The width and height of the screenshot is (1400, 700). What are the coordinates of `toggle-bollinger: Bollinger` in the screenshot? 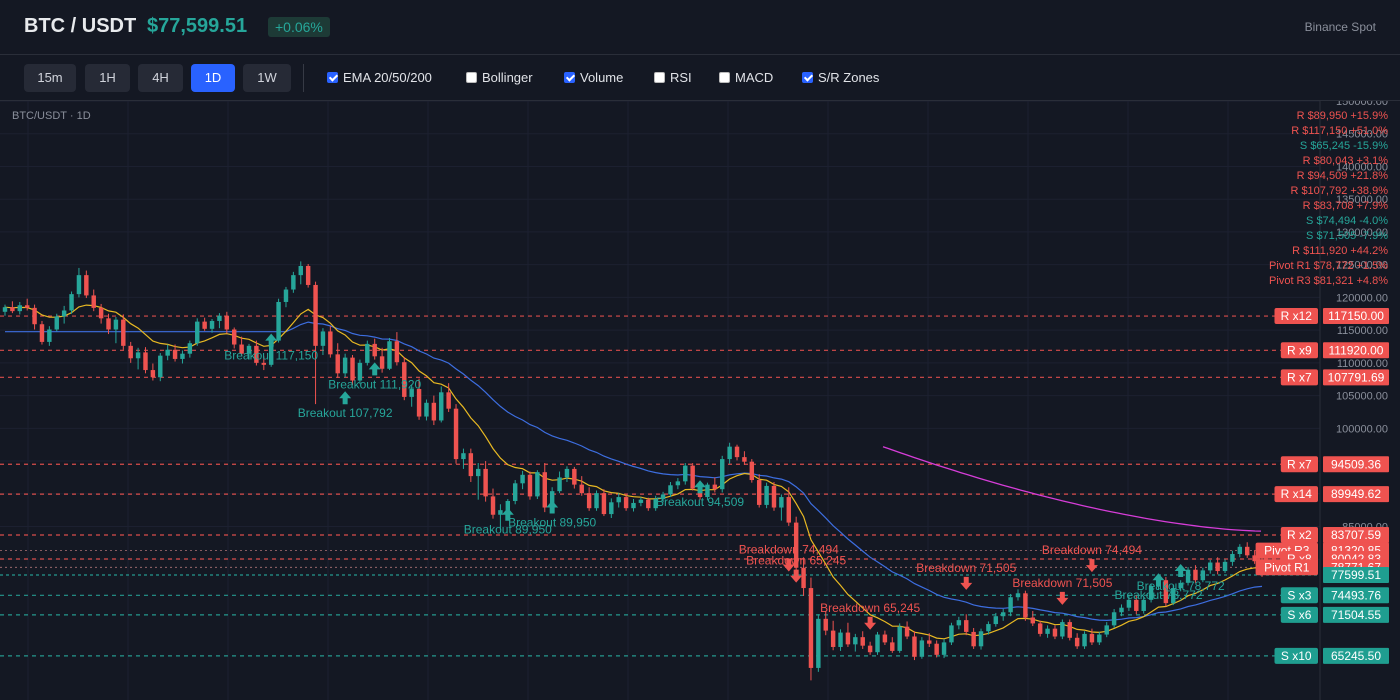 It's located at (499, 77).